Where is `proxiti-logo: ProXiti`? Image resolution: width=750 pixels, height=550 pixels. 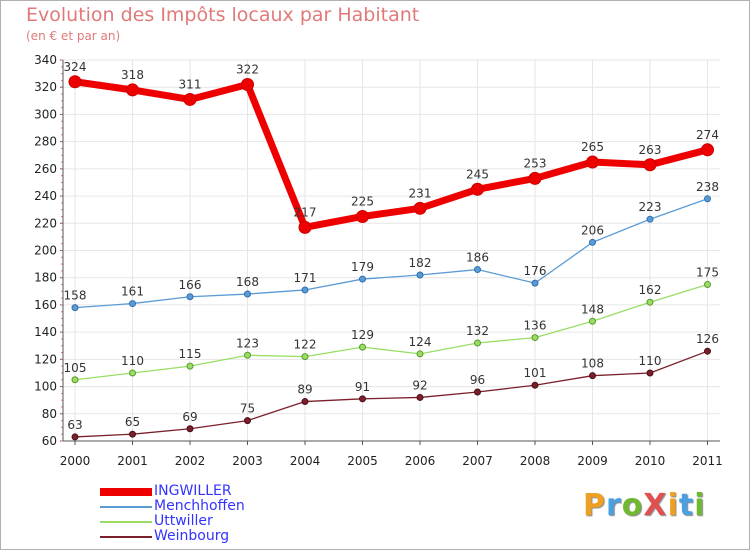 proxiti-logo: ProXiti is located at coordinates (644, 505).